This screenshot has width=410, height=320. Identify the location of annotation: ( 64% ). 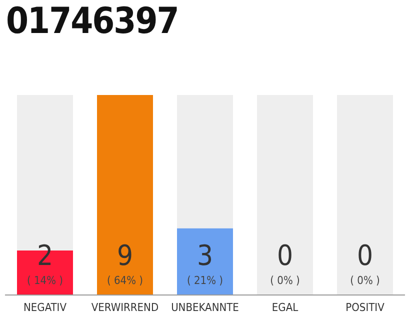
(125, 280).